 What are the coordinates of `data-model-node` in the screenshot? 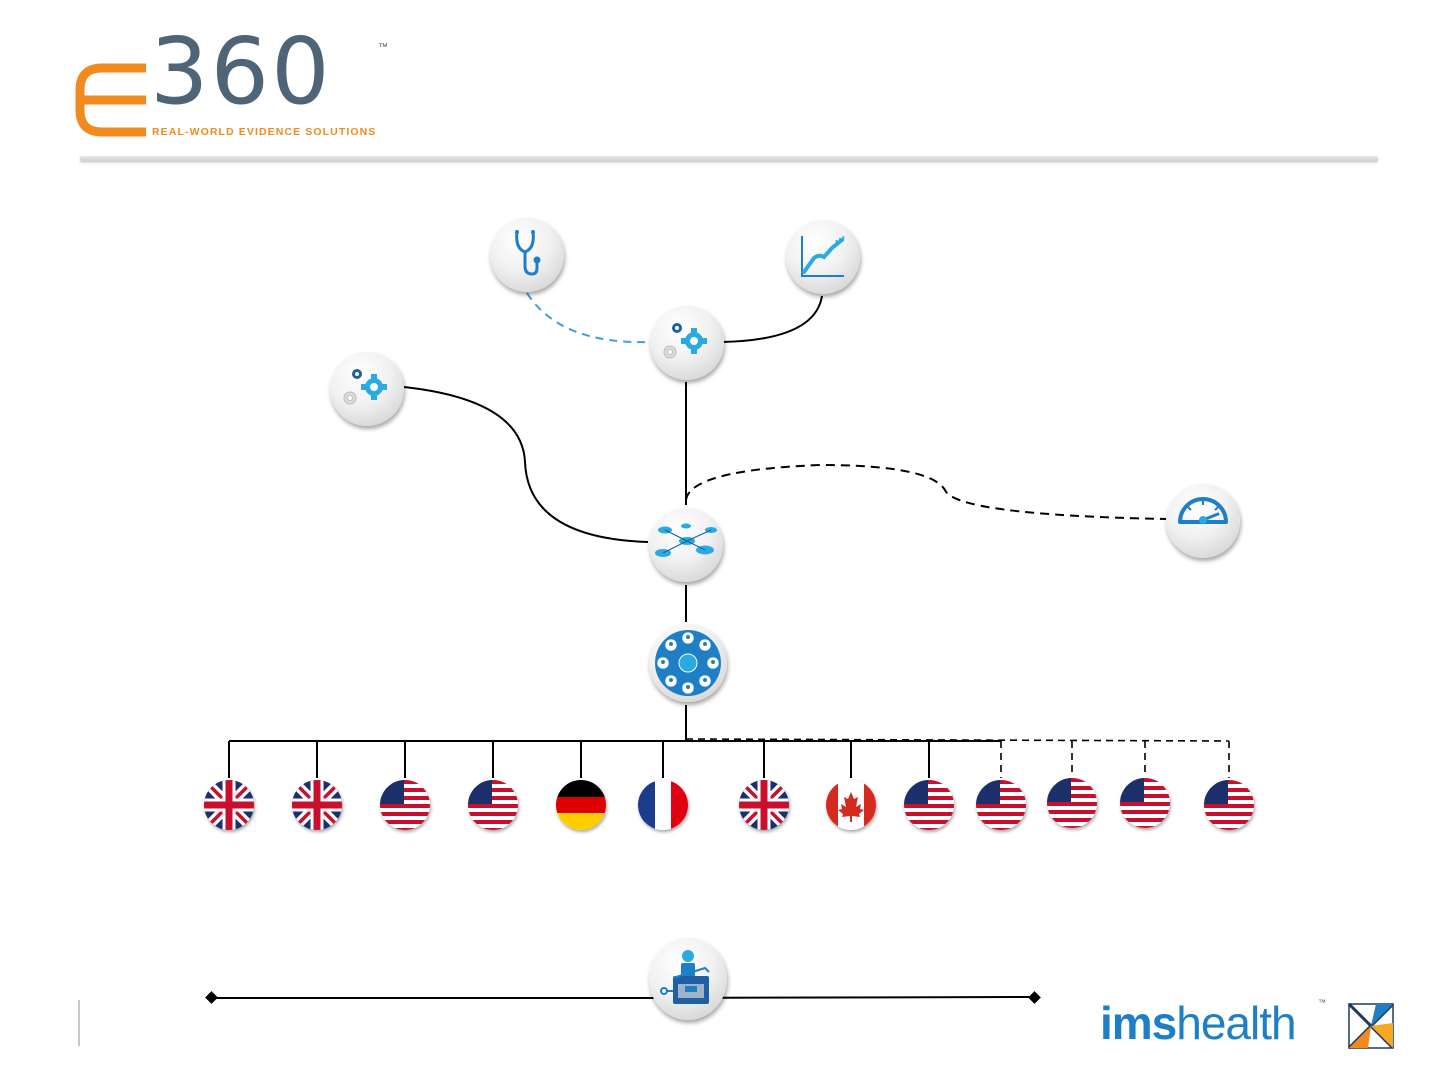 It's located at (686, 545).